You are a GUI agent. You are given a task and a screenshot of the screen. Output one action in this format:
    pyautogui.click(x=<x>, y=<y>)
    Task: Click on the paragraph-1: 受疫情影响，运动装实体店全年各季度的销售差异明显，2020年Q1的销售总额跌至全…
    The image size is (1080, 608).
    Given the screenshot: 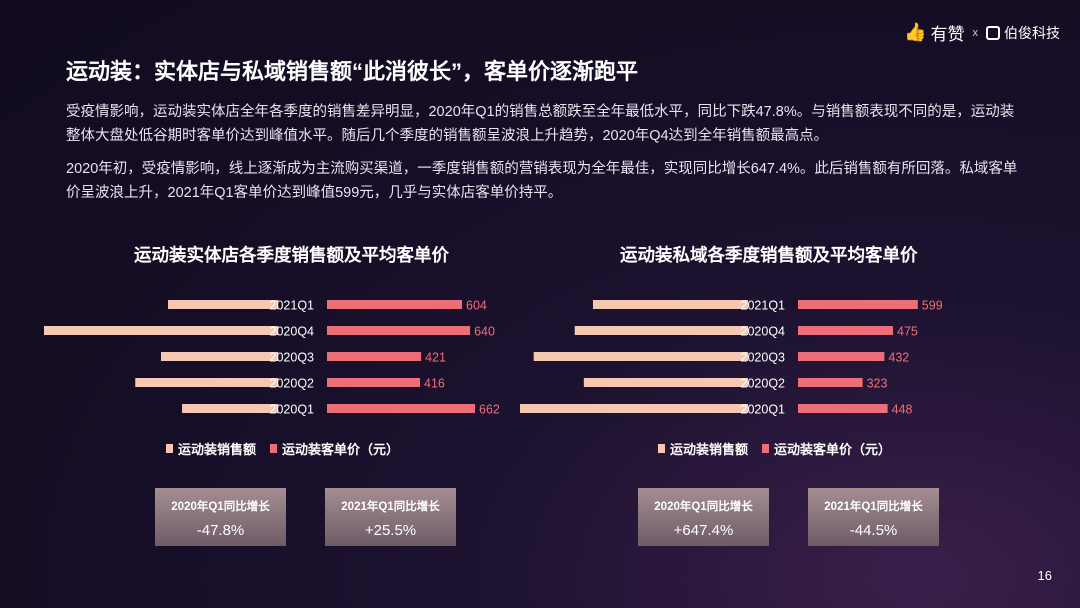 What is the action you would take?
    pyautogui.click(x=540, y=124)
    